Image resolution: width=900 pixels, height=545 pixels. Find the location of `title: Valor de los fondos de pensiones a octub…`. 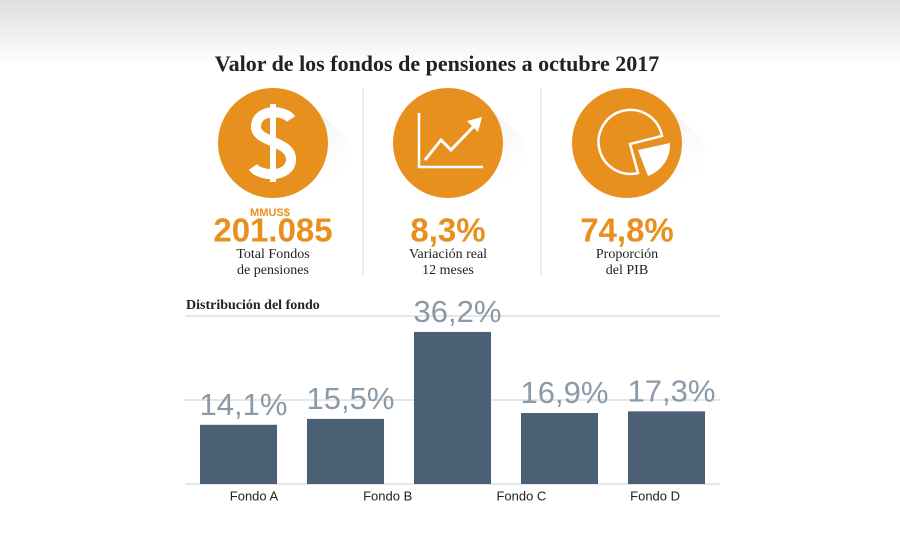

title: Valor de los fondos de pensiones a octub… is located at coordinates (437, 63).